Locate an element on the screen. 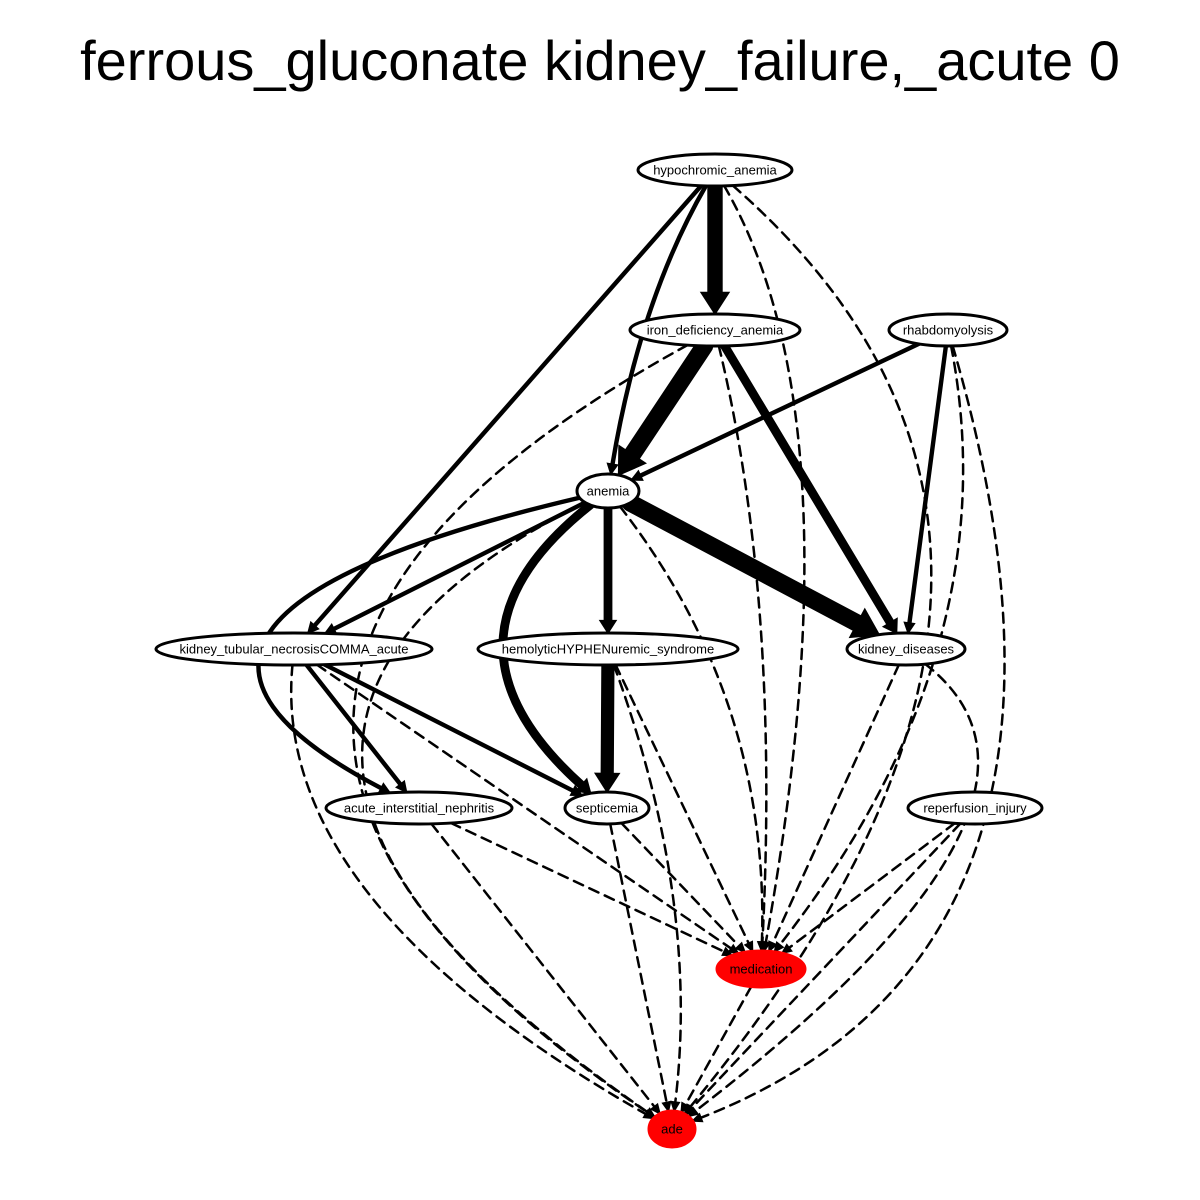 Image resolution: width=1200 pixels, height=1200 pixels. node-ain: acute_interstitial_nephritis is located at coordinates (419, 808).